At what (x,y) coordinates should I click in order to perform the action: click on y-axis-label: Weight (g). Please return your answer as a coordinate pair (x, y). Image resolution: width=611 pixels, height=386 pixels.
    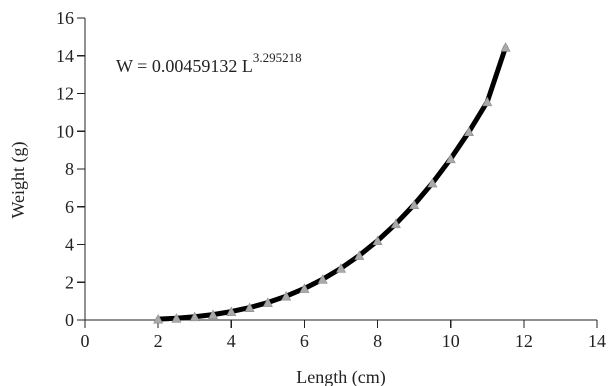
    Looking at the image, I should click on (18, 179).